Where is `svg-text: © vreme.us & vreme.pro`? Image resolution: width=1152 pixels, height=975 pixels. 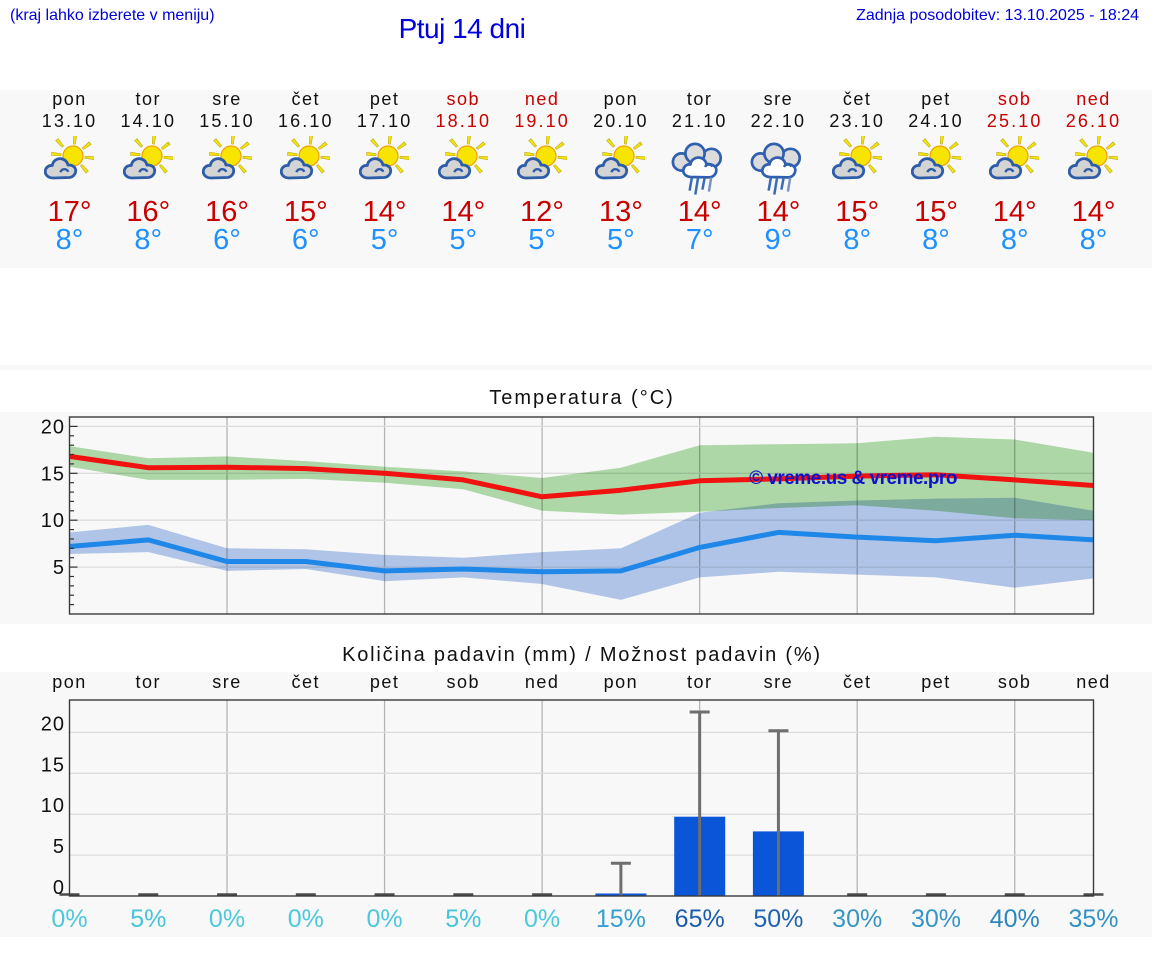
svg-text: © vreme.us & vreme.pro is located at coordinates (853, 478).